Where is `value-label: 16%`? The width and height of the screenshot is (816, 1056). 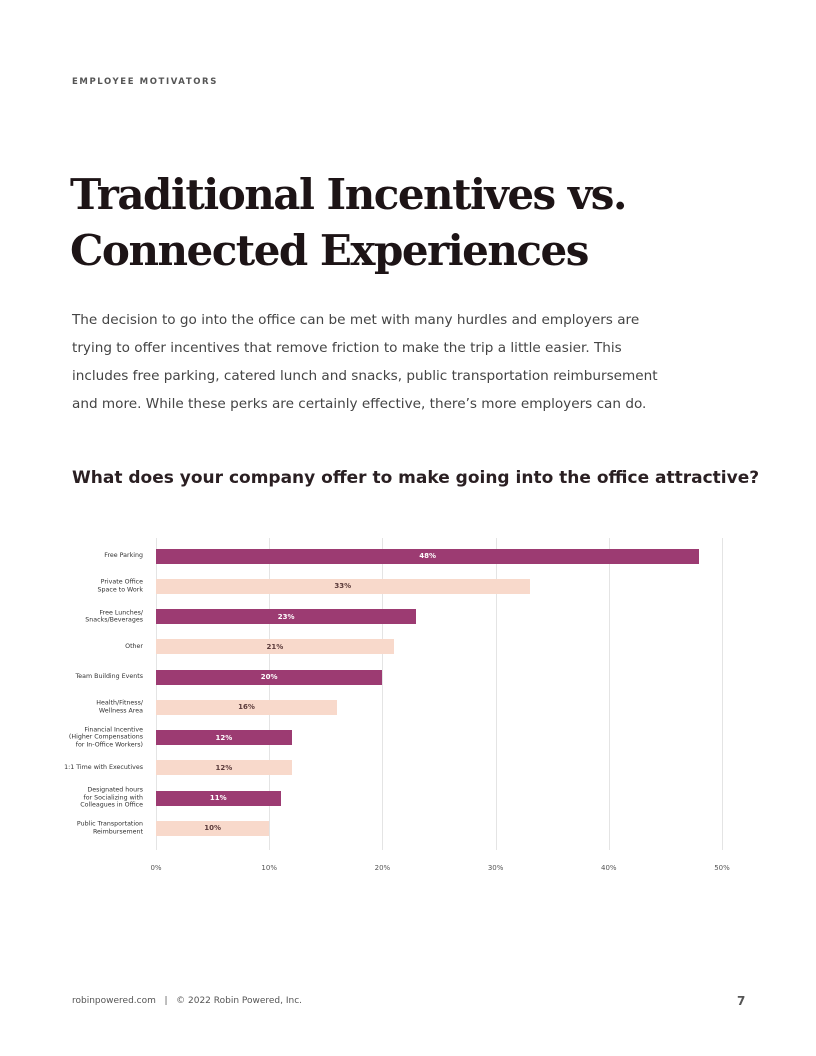
value-label: 16% is located at coordinates (246, 707).